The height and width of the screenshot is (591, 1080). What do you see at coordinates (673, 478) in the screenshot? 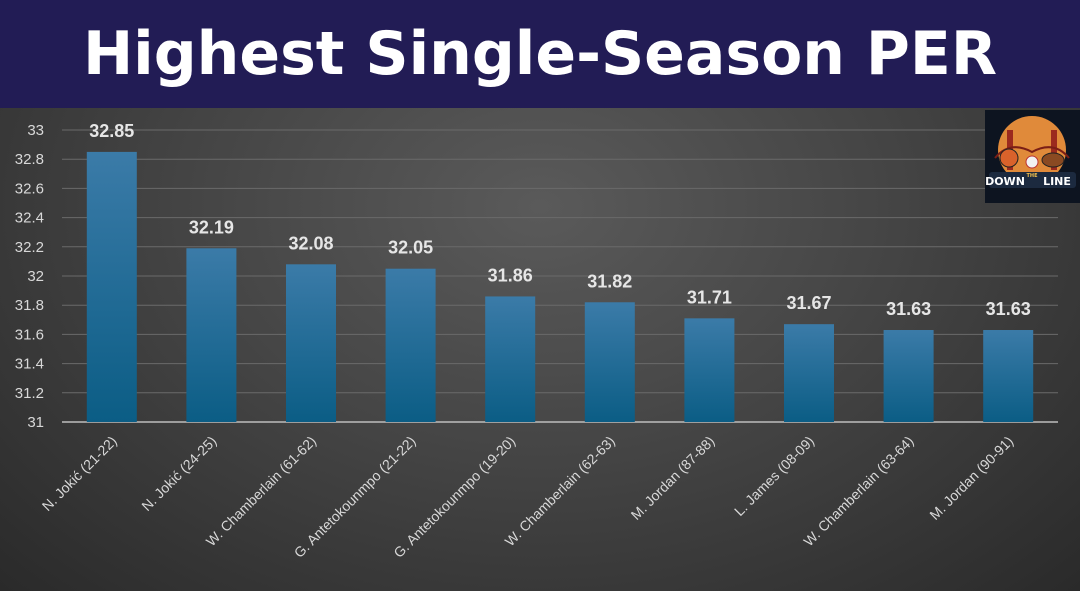
I see `x-category-label: M. Jordan (87-88)` at bounding box center [673, 478].